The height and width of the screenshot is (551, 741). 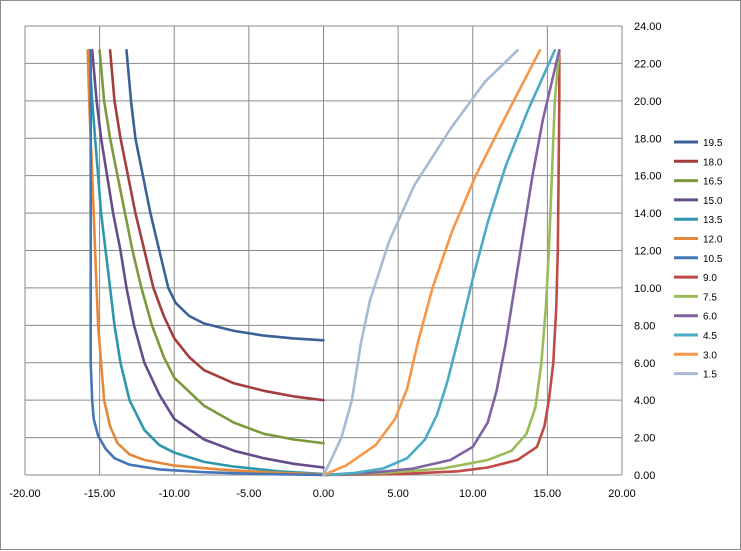 I want to click on legend-label: 3.0, so click(x=710, y=355).